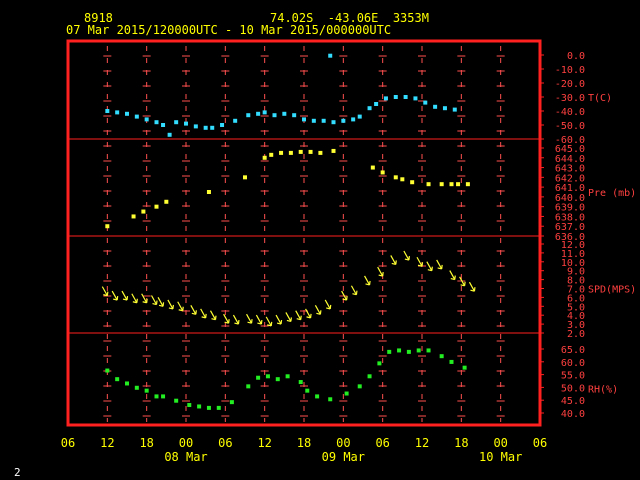 The width and height of the screenshot is (640, 480). What do you see at coordinates (576, 334) in the screenshot?
I see `y-tick-label: 2.0` at bounding box center [576, 334].